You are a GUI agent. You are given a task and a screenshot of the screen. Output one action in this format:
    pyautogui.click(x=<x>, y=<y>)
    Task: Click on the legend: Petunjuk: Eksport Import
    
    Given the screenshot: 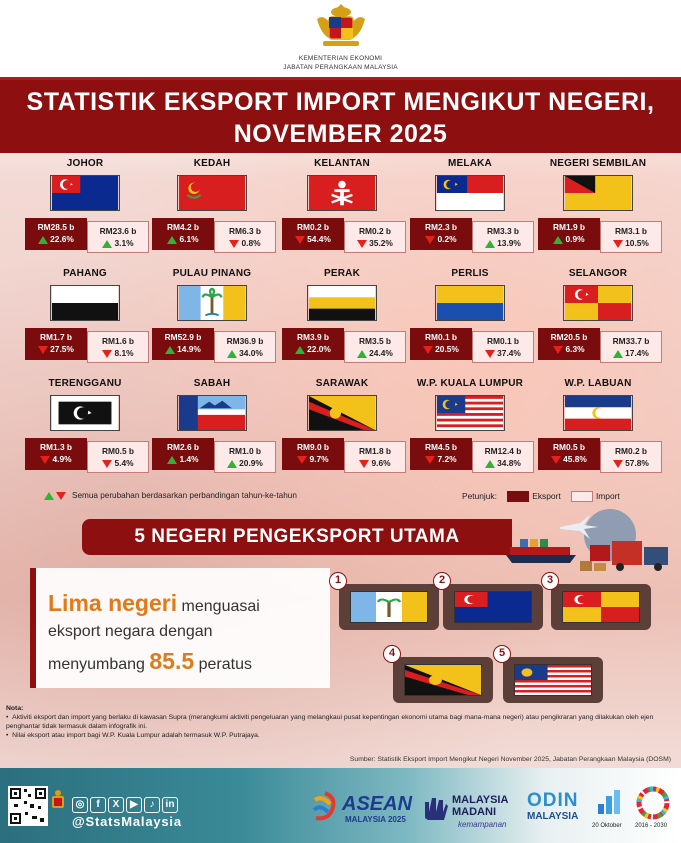 What is the action you would take?
    pyautogui.click(x=541, y=497)
    